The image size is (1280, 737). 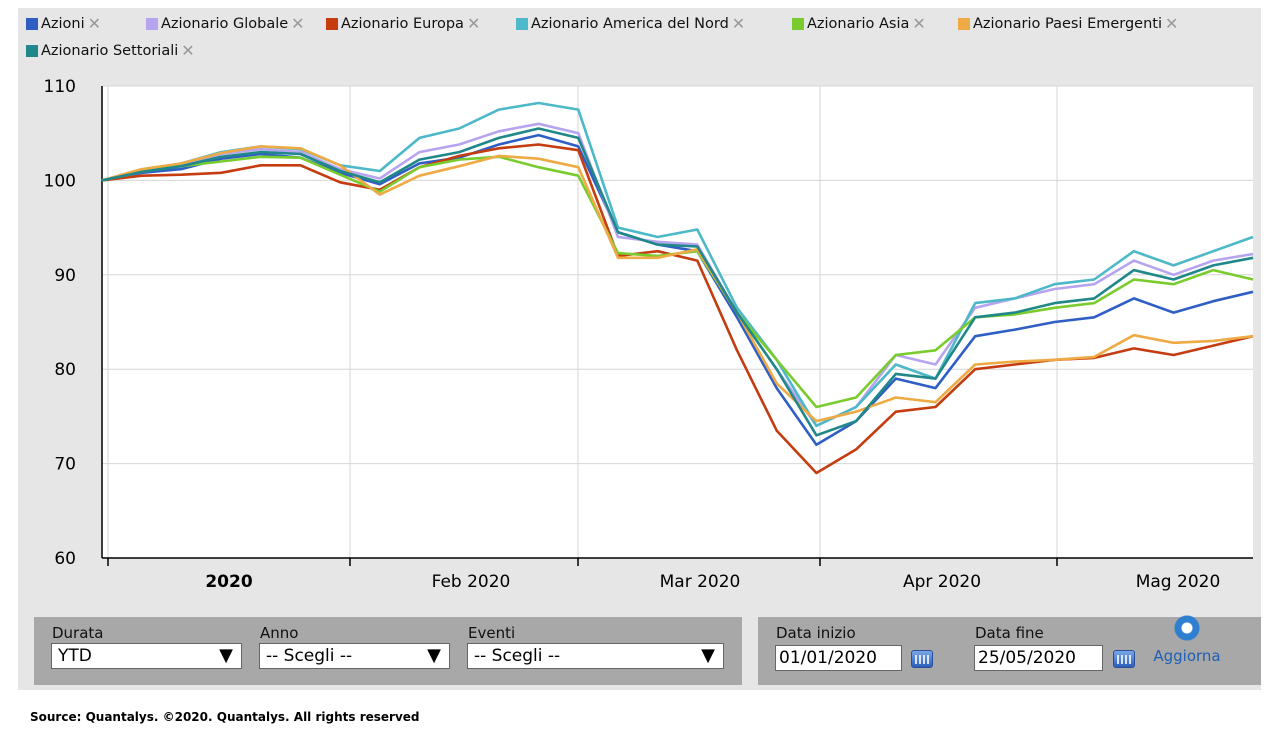 I want to click on data-inizio-input: 01/01/2020, so click(x=838, y=658).